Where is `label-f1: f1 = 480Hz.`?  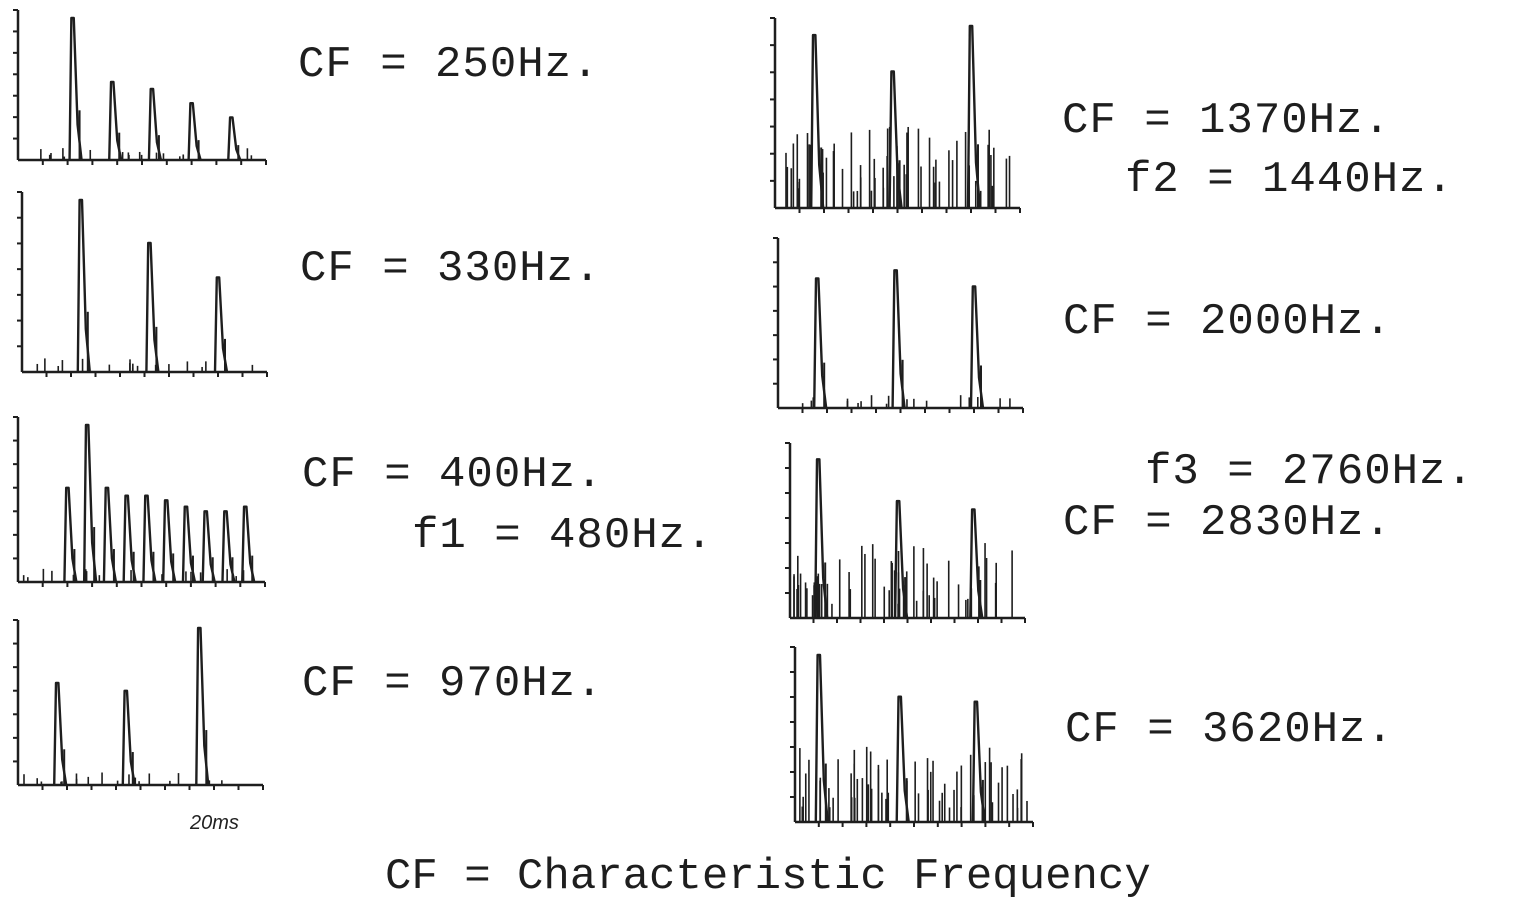
label-f1: f1 = 480Hz. is located at coordinates (563, 536).